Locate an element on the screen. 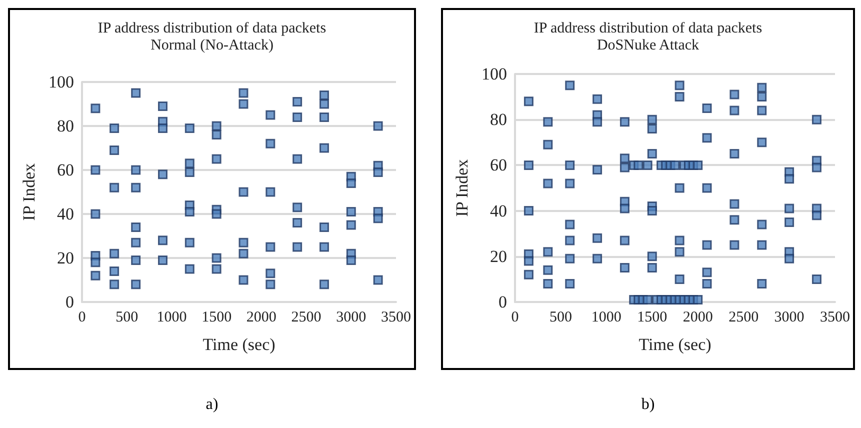 This screenshot has width=861, height=428. chart-subtitle: DoSNuke Attack is located at coordinates (648, 46).